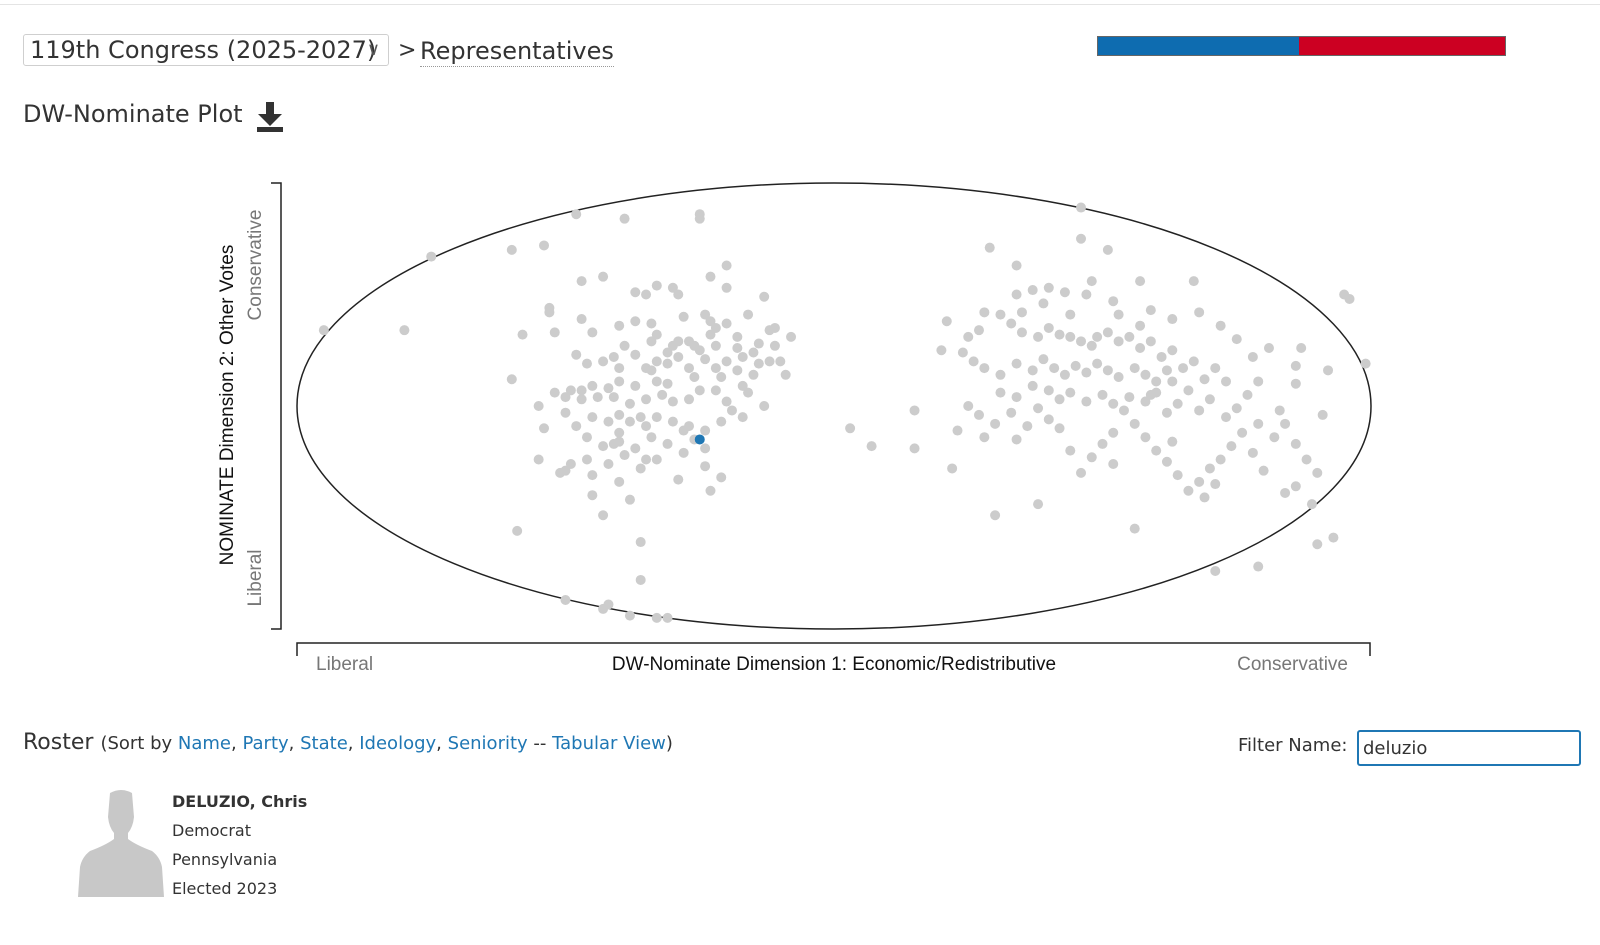 Image resolution: width=1600 pixels, height=945 pixels. What do you see at coordinates (270, 116) in the screenshot?
I see `download-icon` at bounding box center [270, 116].